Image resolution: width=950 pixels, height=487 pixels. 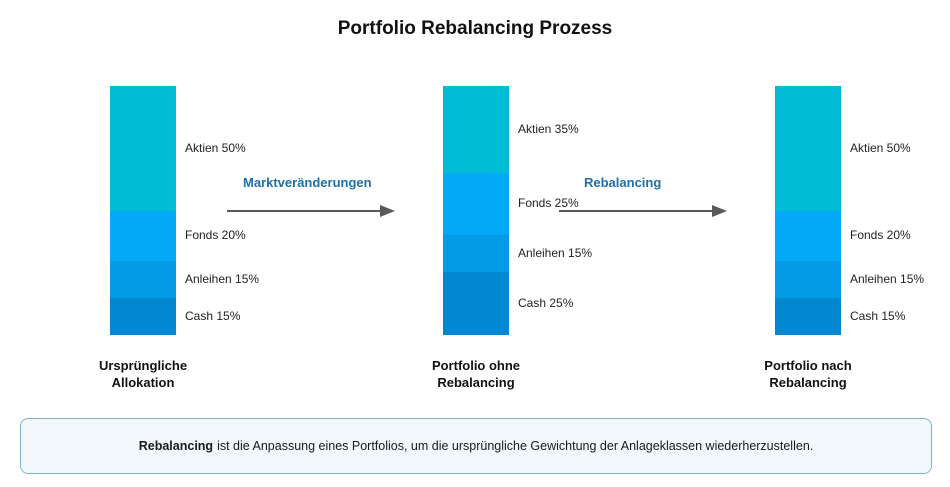 What do you see at coordinates (307, 182) in the screenshot?
I see `arrow-label-market-changes: Marktveränderungen` at bounding box center [307, 182].